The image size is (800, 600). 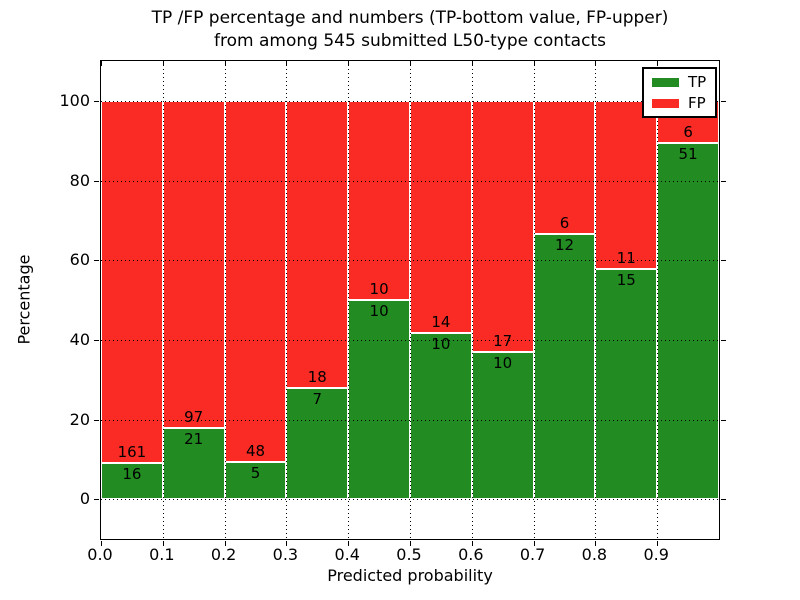 I want to click on fp-count-label: 97, so click(x=194, y=417).